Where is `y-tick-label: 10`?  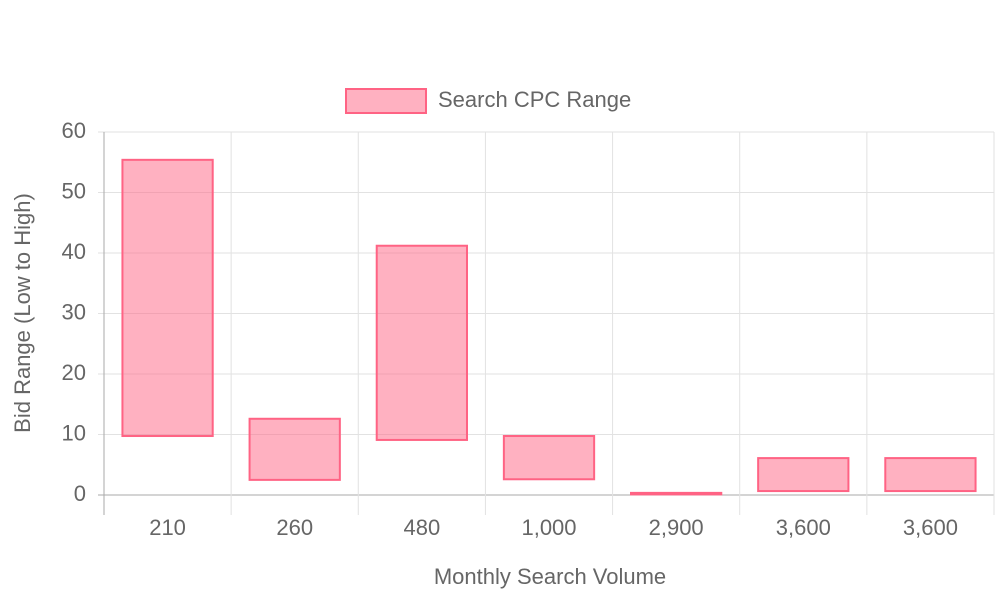
y-tick-label: 10 is located at coordinates (74, 432).